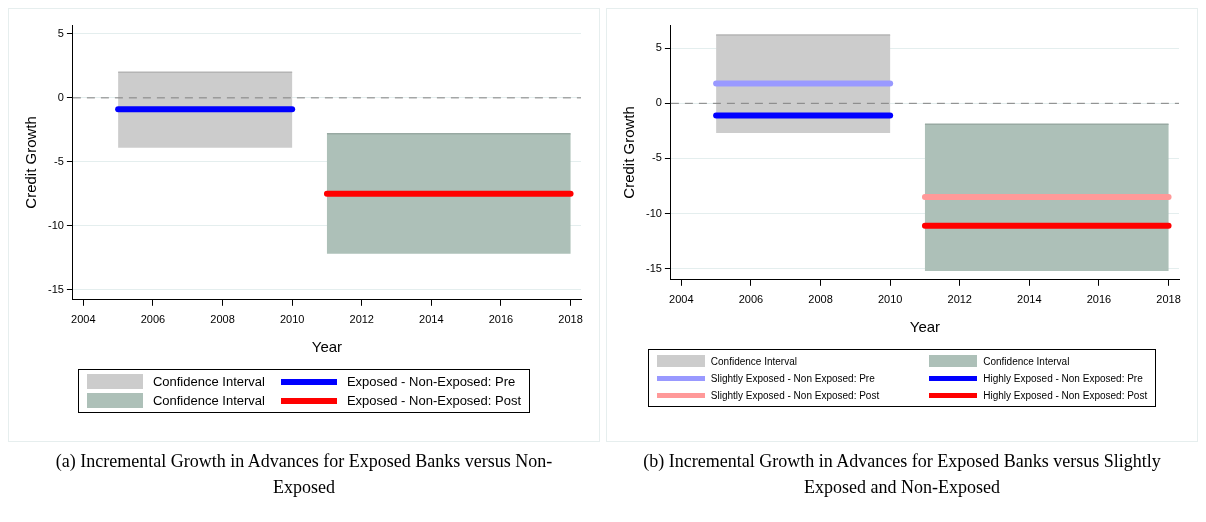 This screenshot has height=522, width=1206. What do you see at coordinates (1063, 378) in the screenshot?
I see `legend-label: Highly Exposed - Non Exposed: Pre` at bounding box center [1063, 378].